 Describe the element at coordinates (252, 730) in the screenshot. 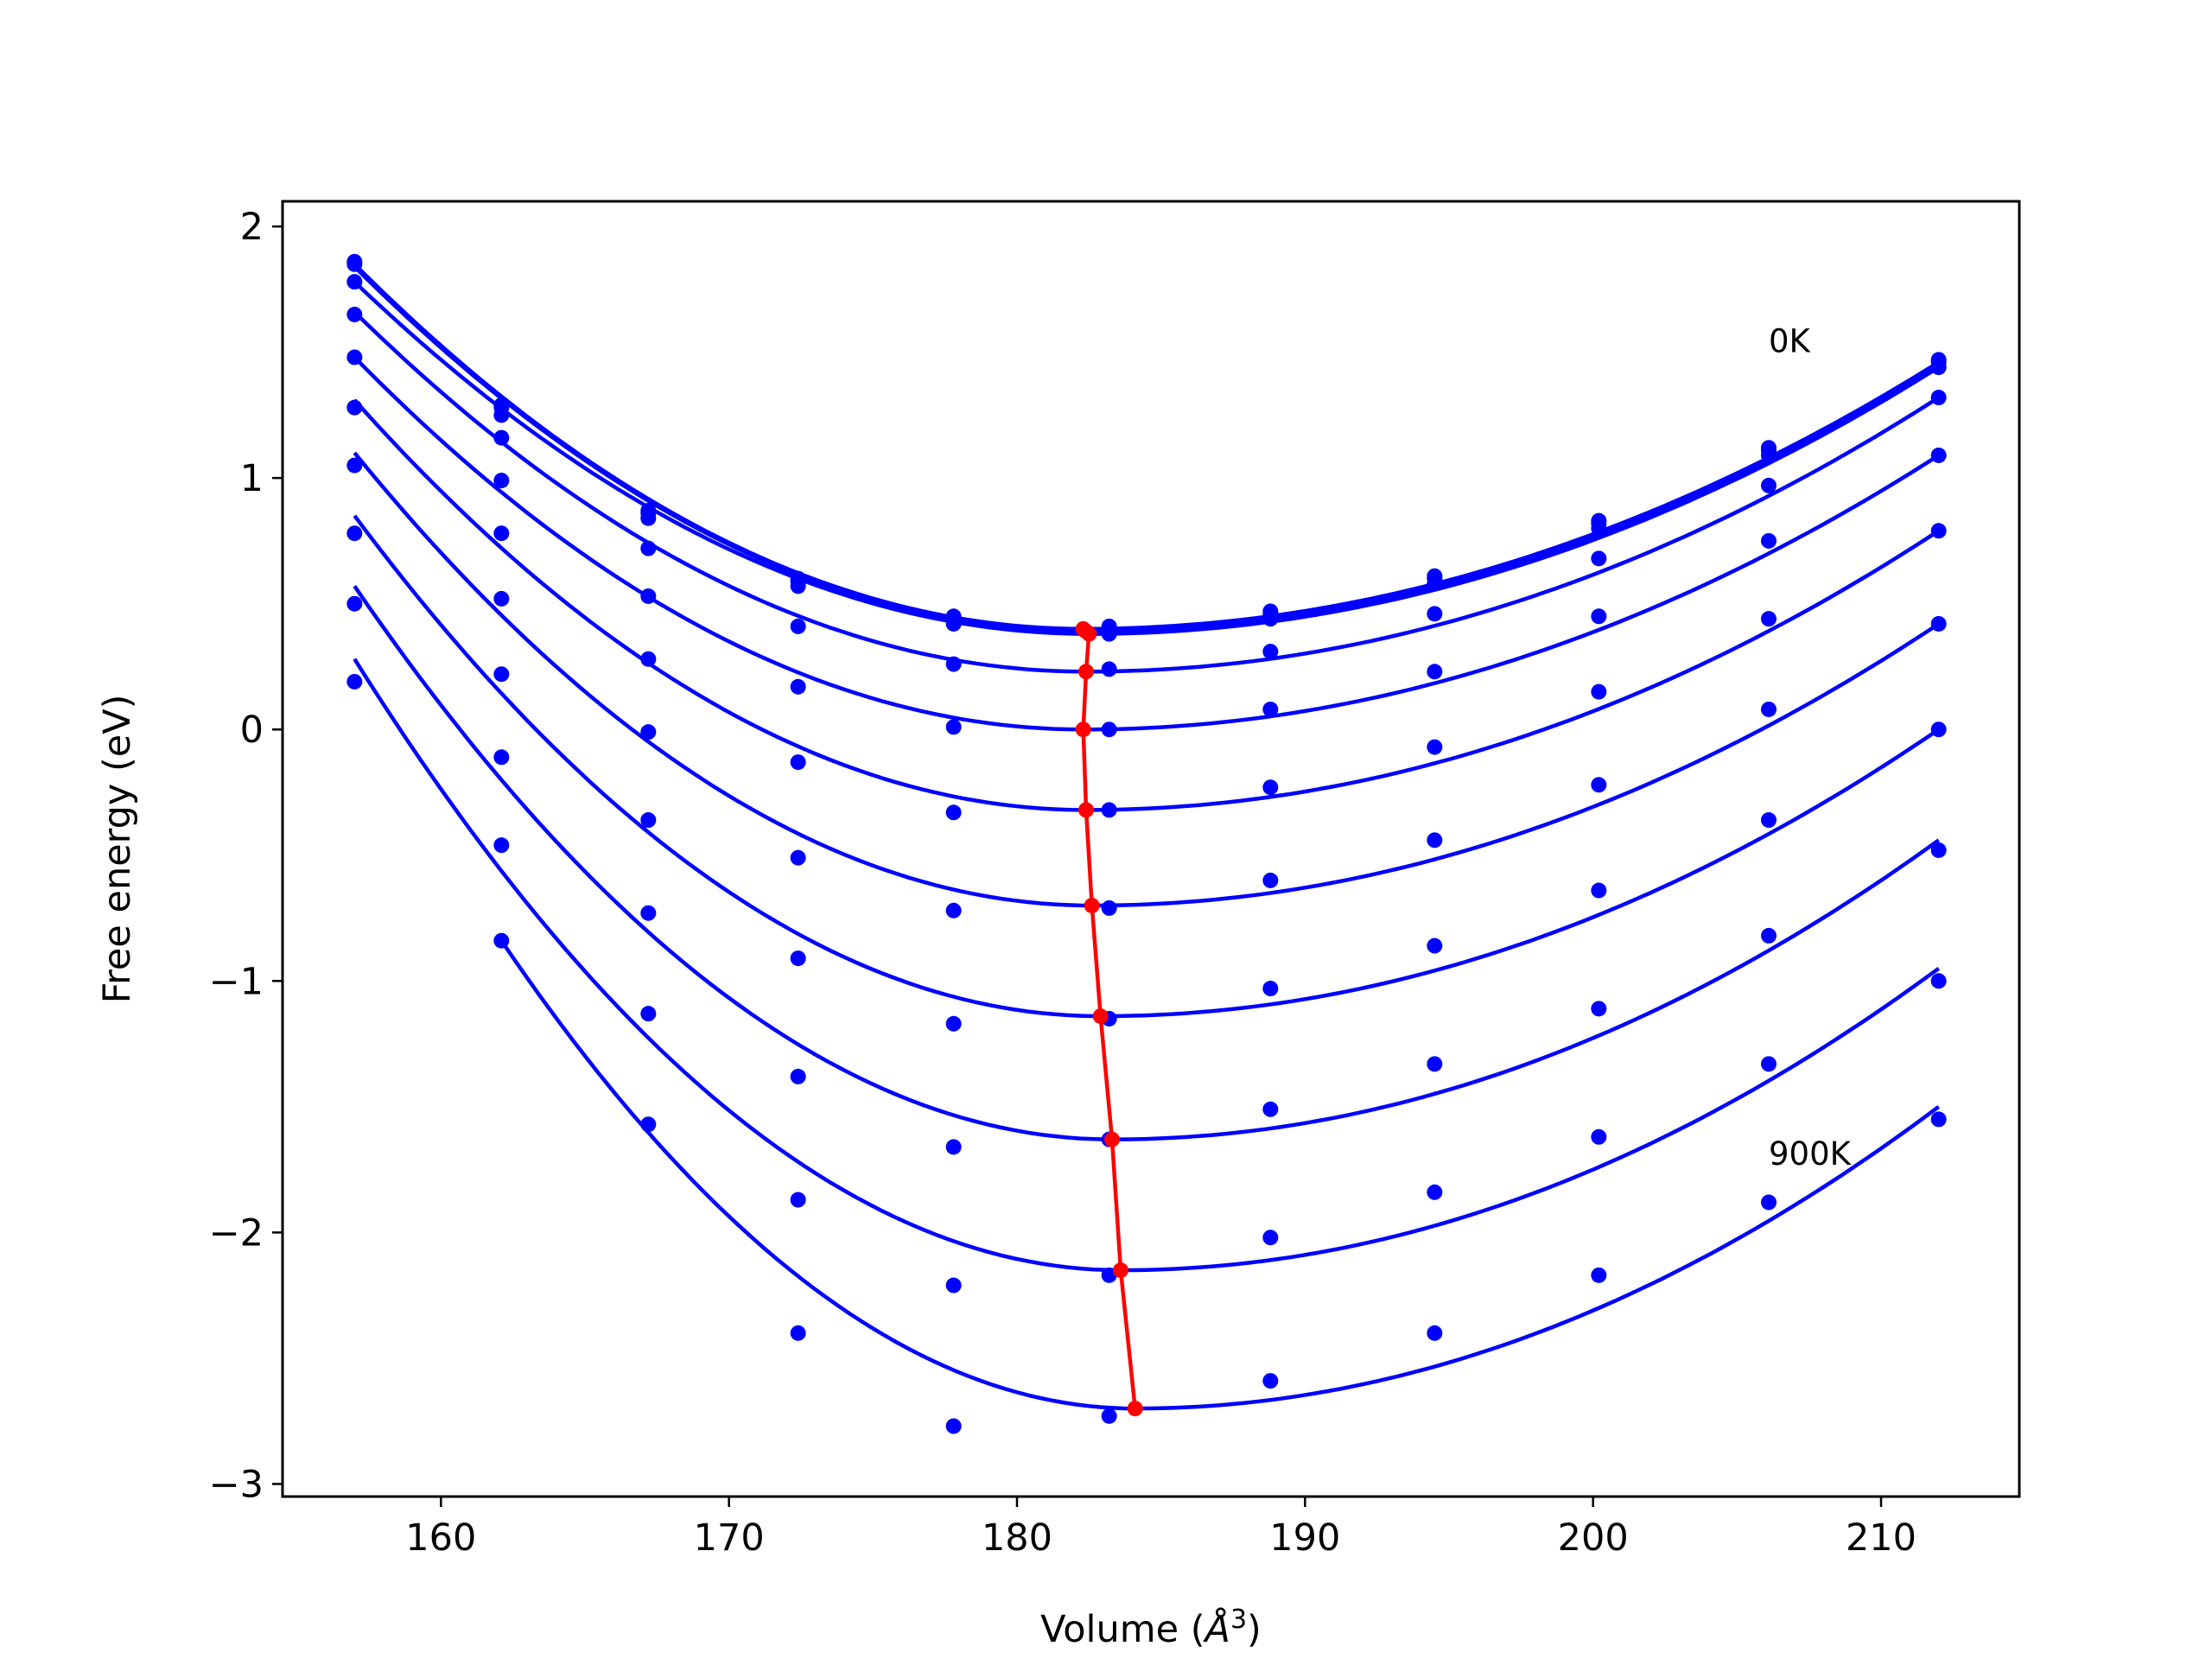

I see `y-tick-label: 0` at that location.